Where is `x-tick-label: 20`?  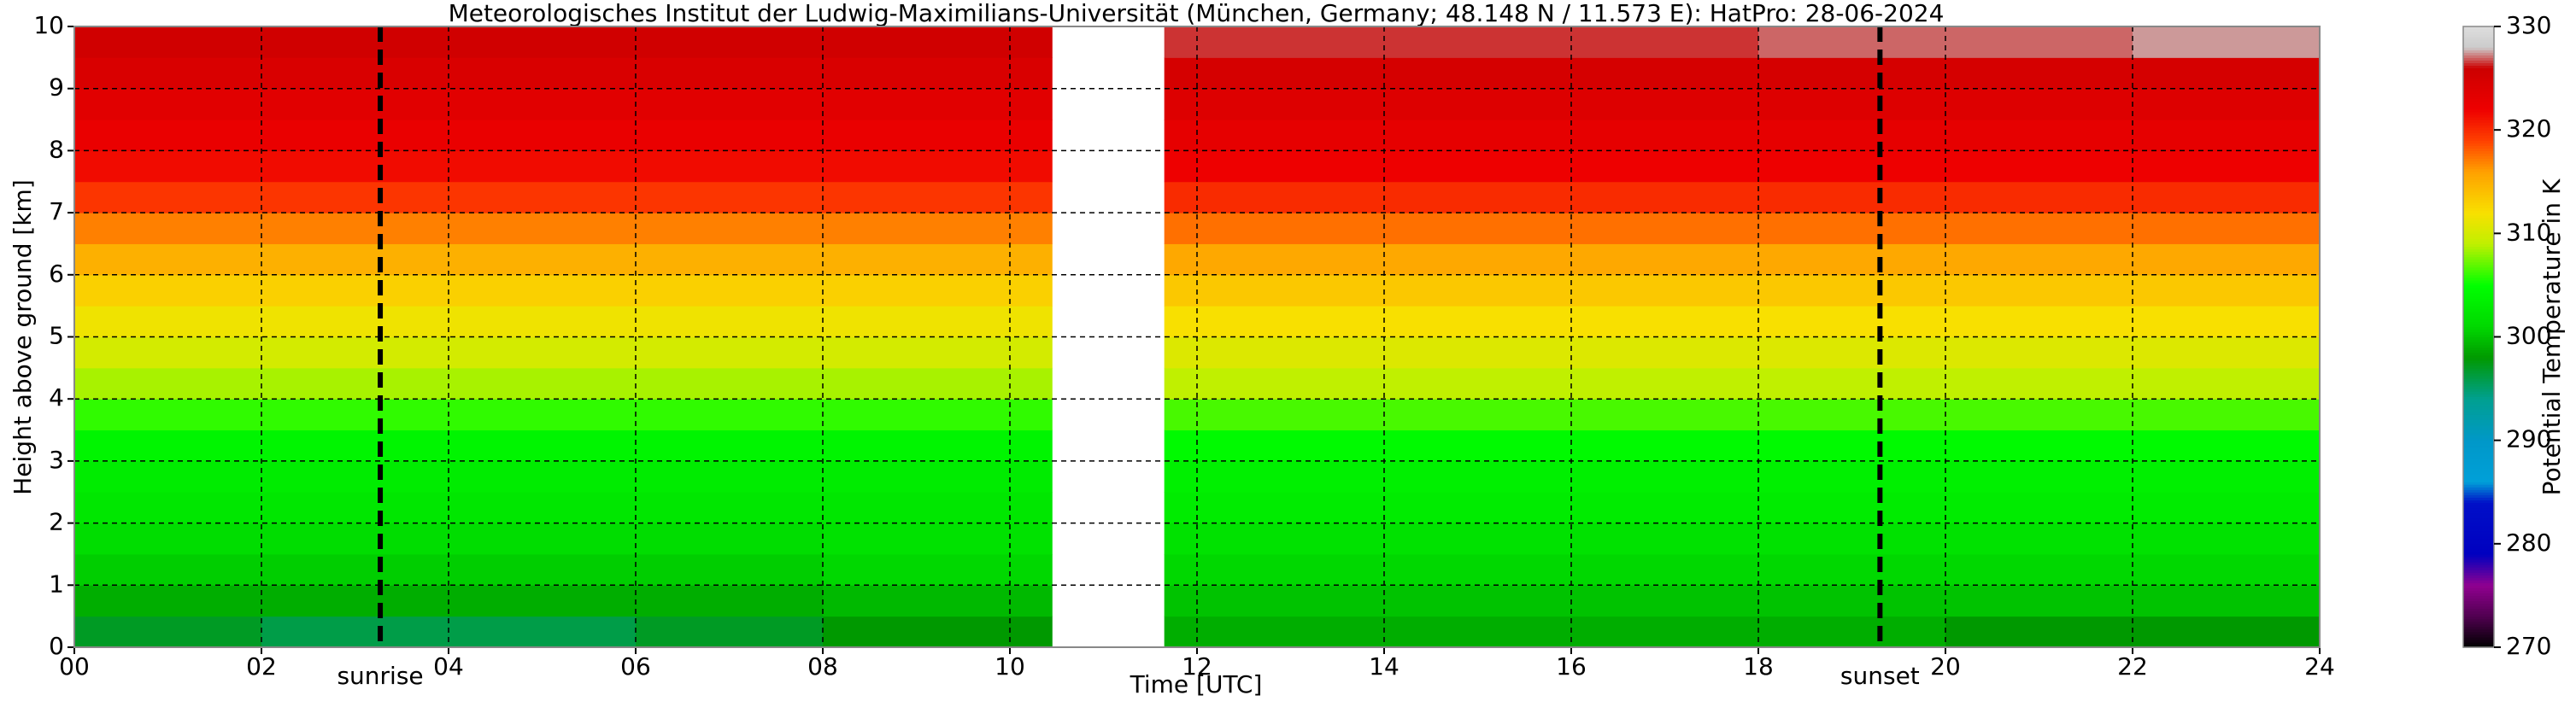
x-tick-label: 20 is located at coordinates (1945, 666).